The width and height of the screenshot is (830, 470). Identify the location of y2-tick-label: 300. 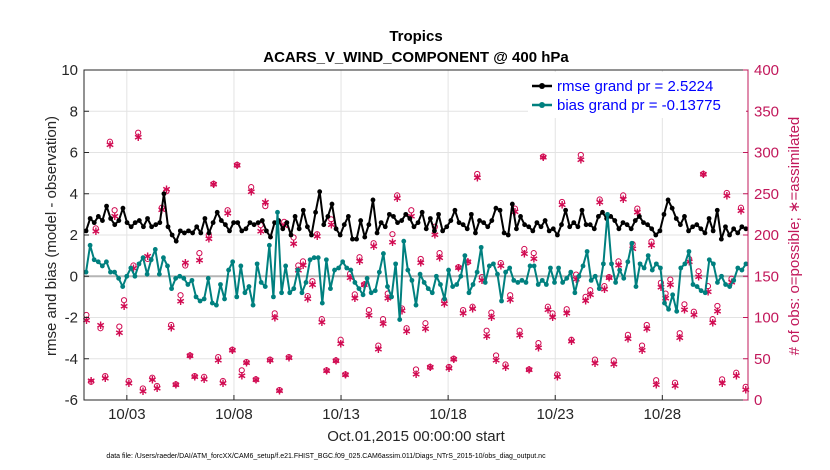
(766, 153).